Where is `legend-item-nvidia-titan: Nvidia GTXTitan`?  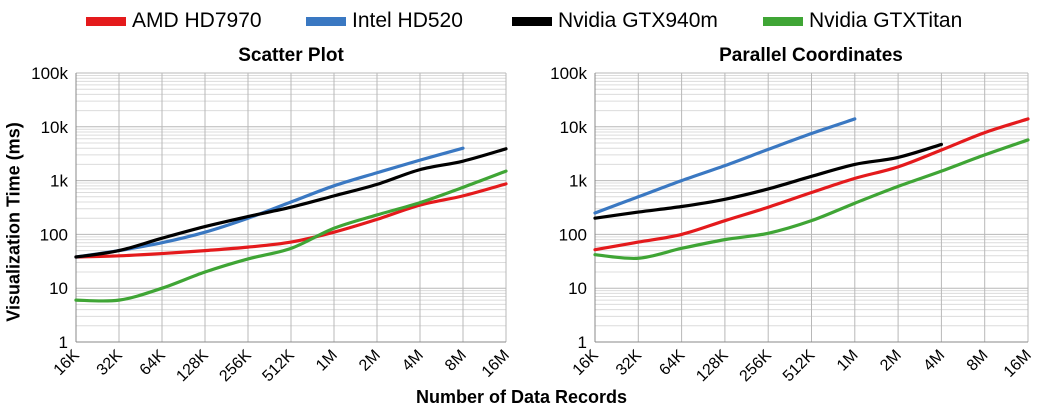
legend-item-nvidia-titan: Nvidia GTXTitan is located at coordinates (862, 21).